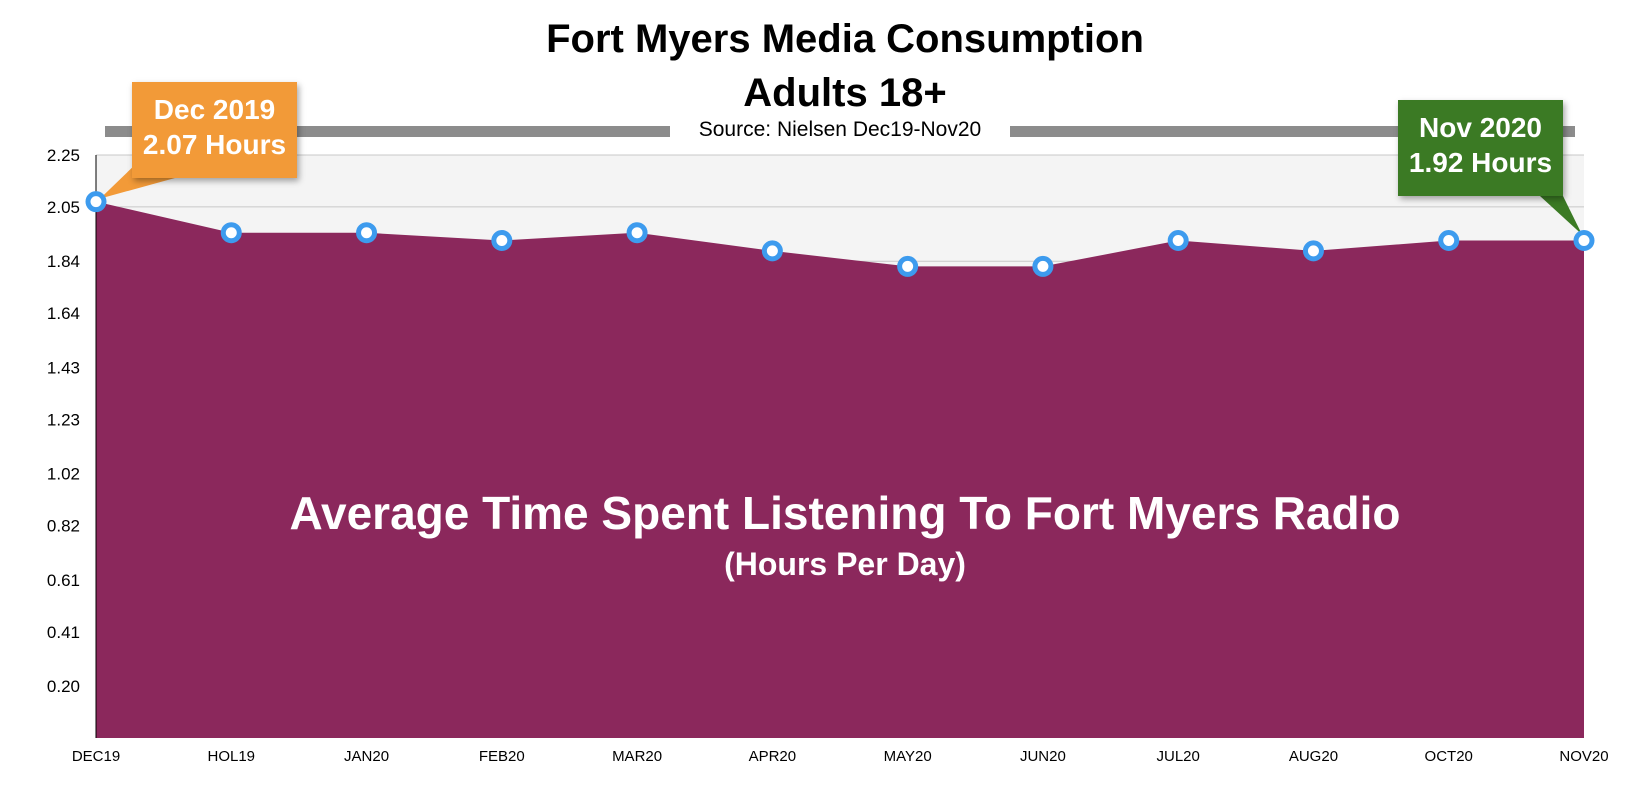 The width and height of the screenshot is (1642, 788). I want to click on y-tick-label: 1.43, so click(63, 367).